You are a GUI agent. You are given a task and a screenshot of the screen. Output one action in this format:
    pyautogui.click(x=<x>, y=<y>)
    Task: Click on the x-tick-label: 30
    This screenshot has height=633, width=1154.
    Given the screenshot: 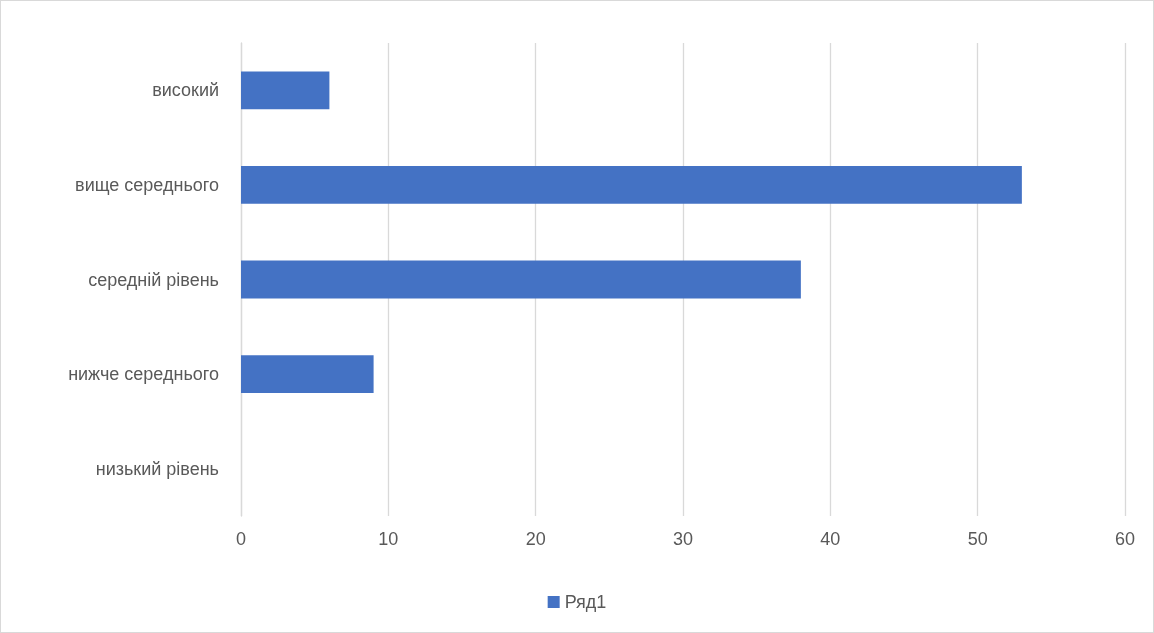 What is the action you would take?
    pyautogui.click(x=683, y=539)
    